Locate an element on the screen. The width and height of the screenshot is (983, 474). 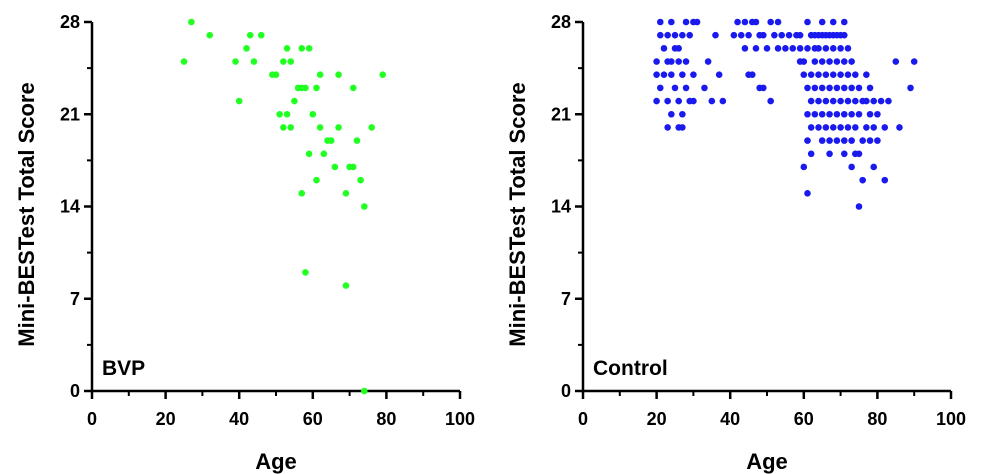
x-tick-label: 20 is located at coordinates (657, 419).